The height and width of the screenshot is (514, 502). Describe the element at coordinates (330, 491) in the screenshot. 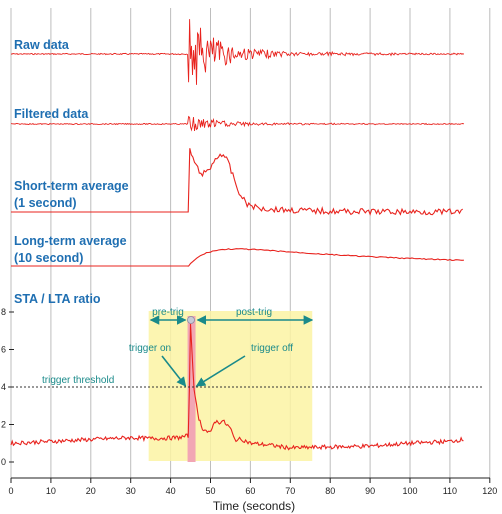

I see `x-tick-label-80: 80` at that location.